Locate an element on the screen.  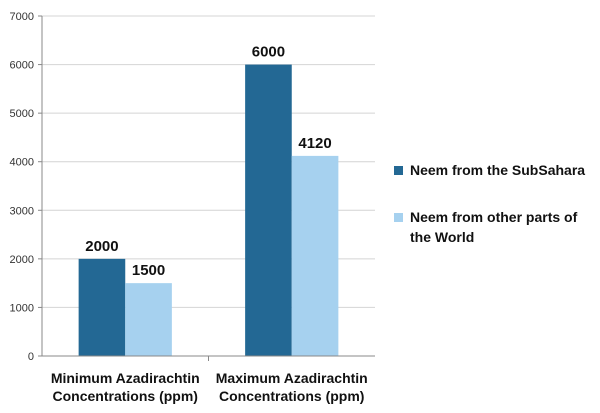
x-category-label: Maximum Azadirachtin is located at coordinates (292, 378).